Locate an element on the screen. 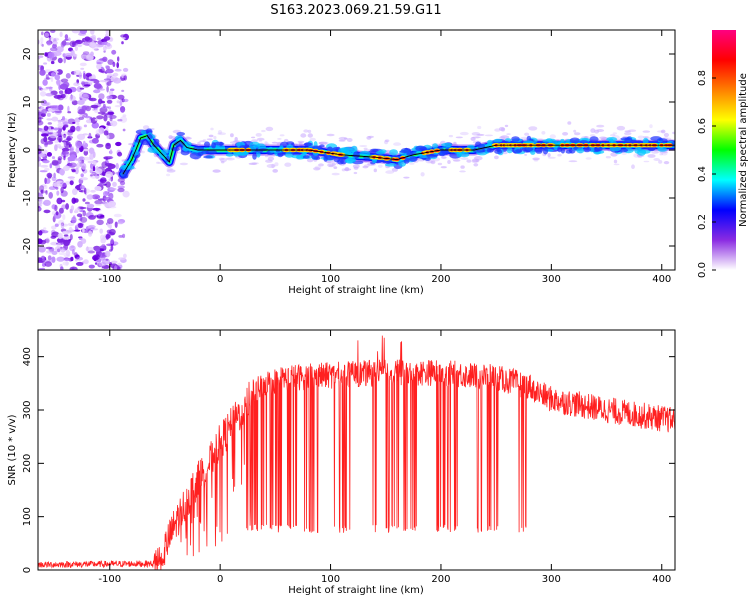  colorbar-axes: 0.0 0.2 0.4 0.6 0.8 is located at coordinates (706, 174).